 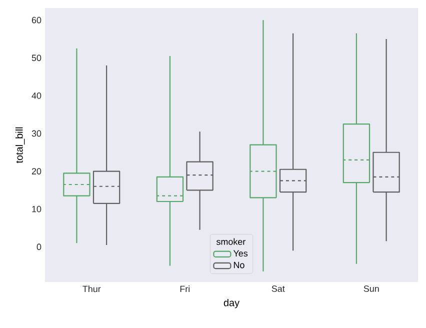 I want to click on x-axis-title: day, so click(x=232, y=303).